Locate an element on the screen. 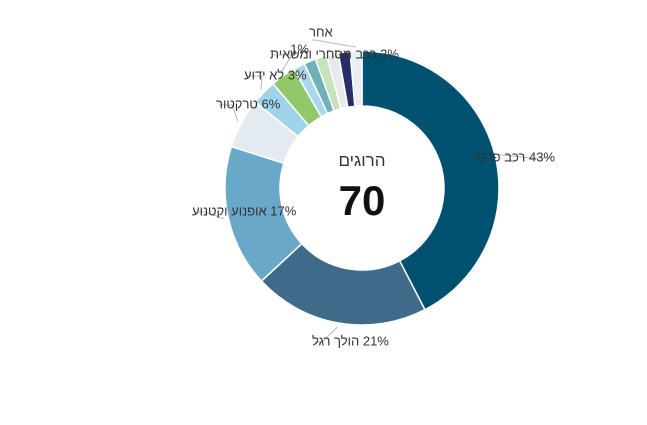 The width and height of the screenshot is (647, 425). slice-label: 43% רכב פרטי is located at coordinates (515, 156).